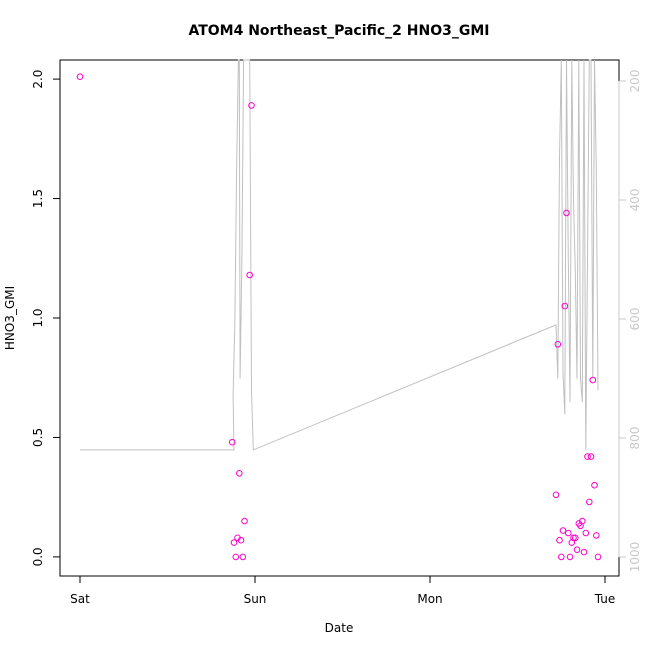  What do you see at coordinates (635, 81) in the screenshot?
I see `y2-tick-label: 200` at bounding box center [635, 81].